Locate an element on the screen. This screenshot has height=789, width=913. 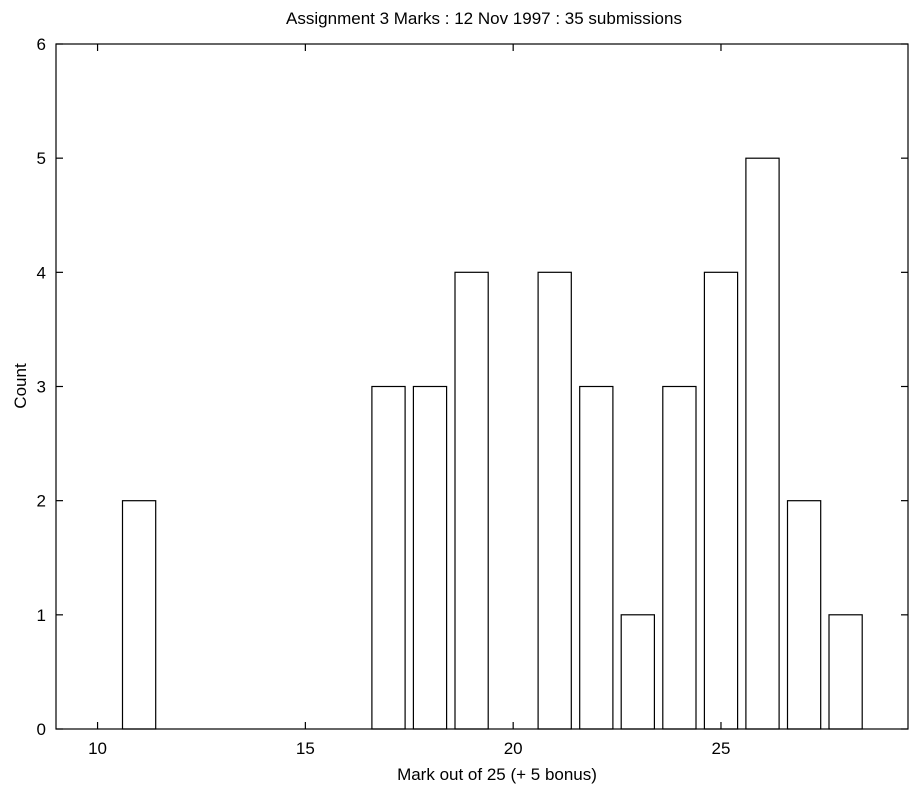
y-tick-label-5: 5 is located at coordinates (41, 158).